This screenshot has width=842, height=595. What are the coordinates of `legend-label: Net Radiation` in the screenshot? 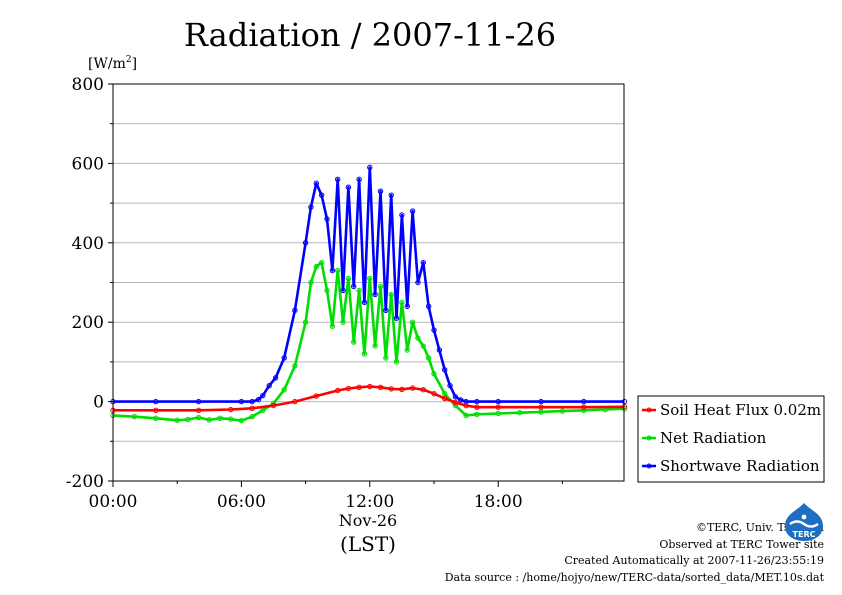 It's located at (713, 438).